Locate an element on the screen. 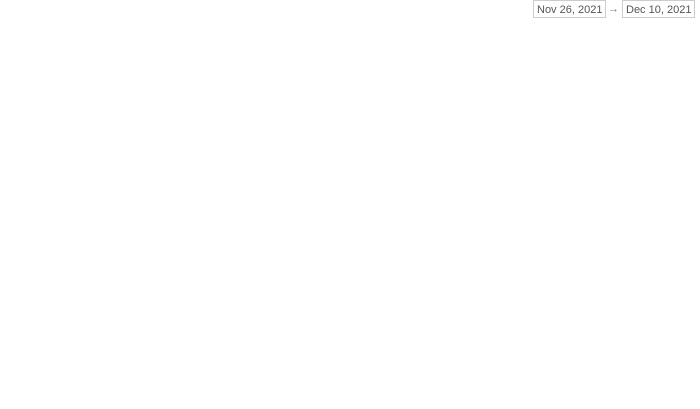  x-tick-label: 28. Nov is located at coordinates (73, 402).